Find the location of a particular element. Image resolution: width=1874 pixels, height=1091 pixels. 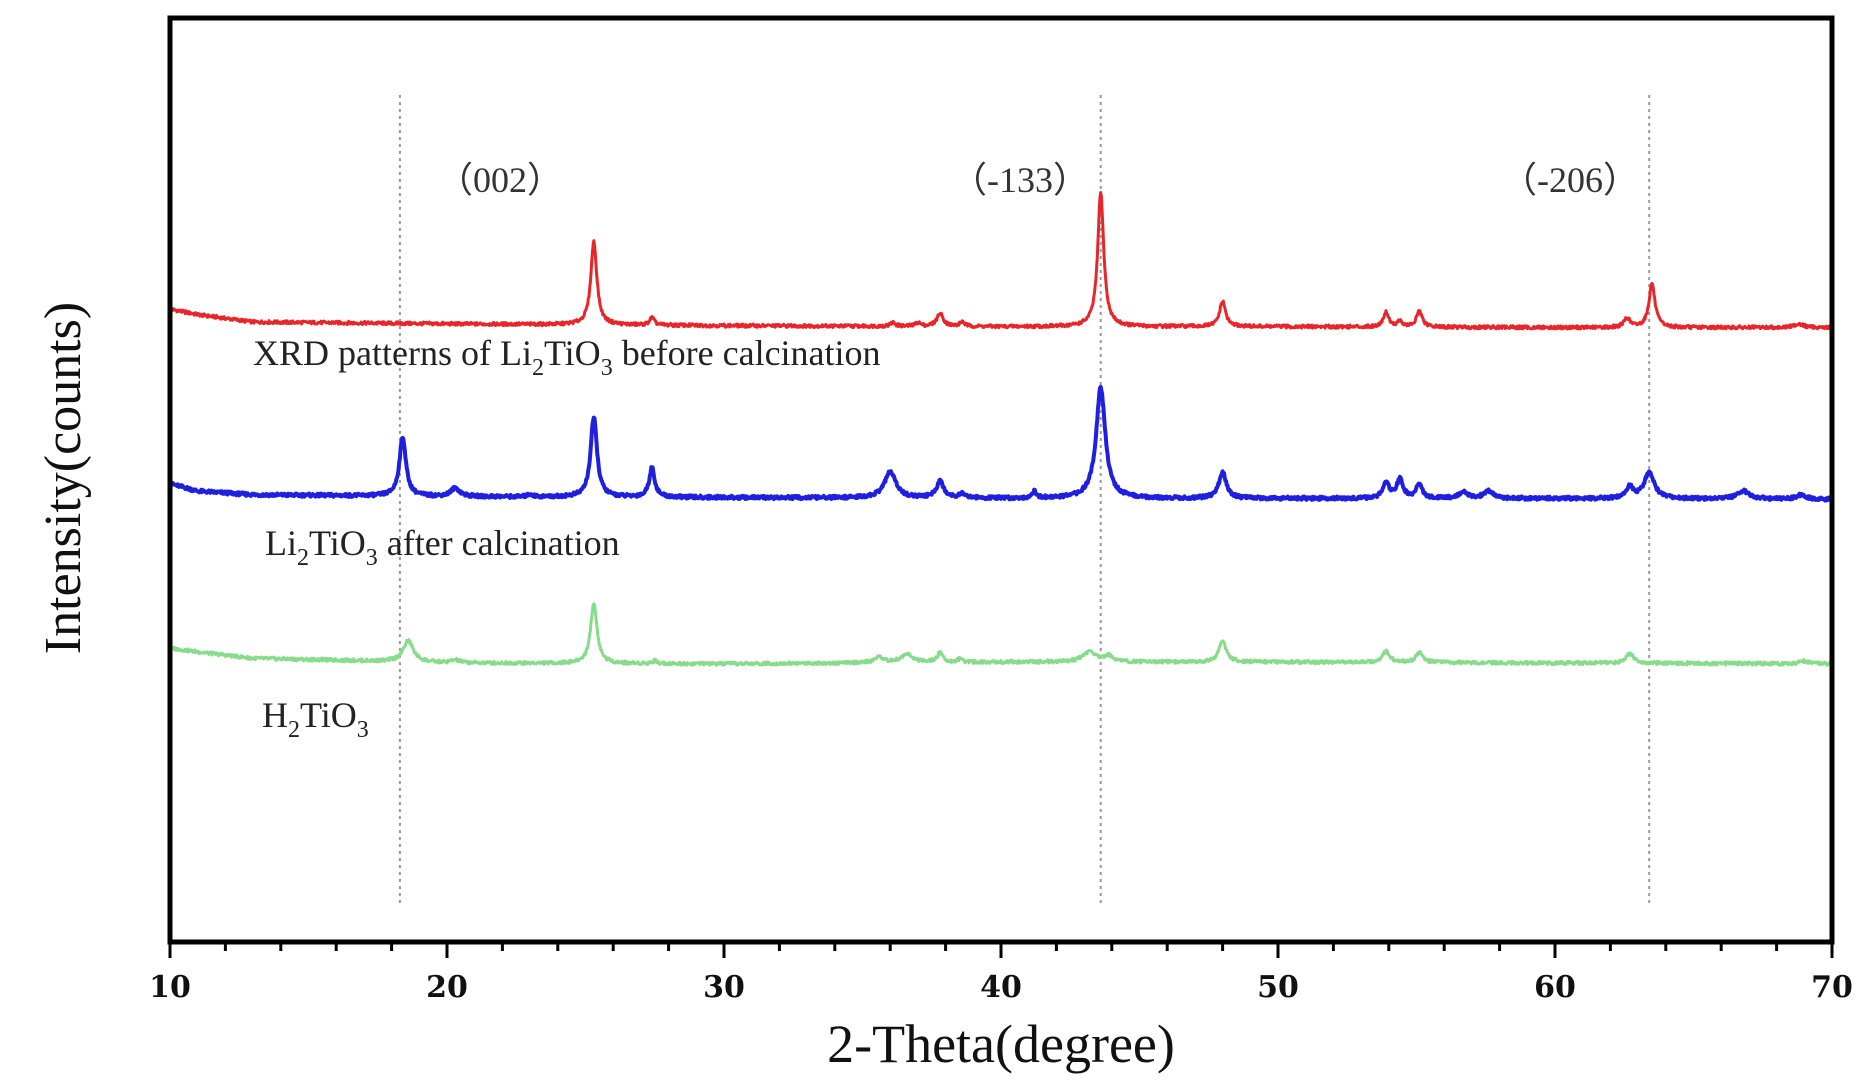

x-tick-label-50: 50 is located at coordinates (1278, 987).